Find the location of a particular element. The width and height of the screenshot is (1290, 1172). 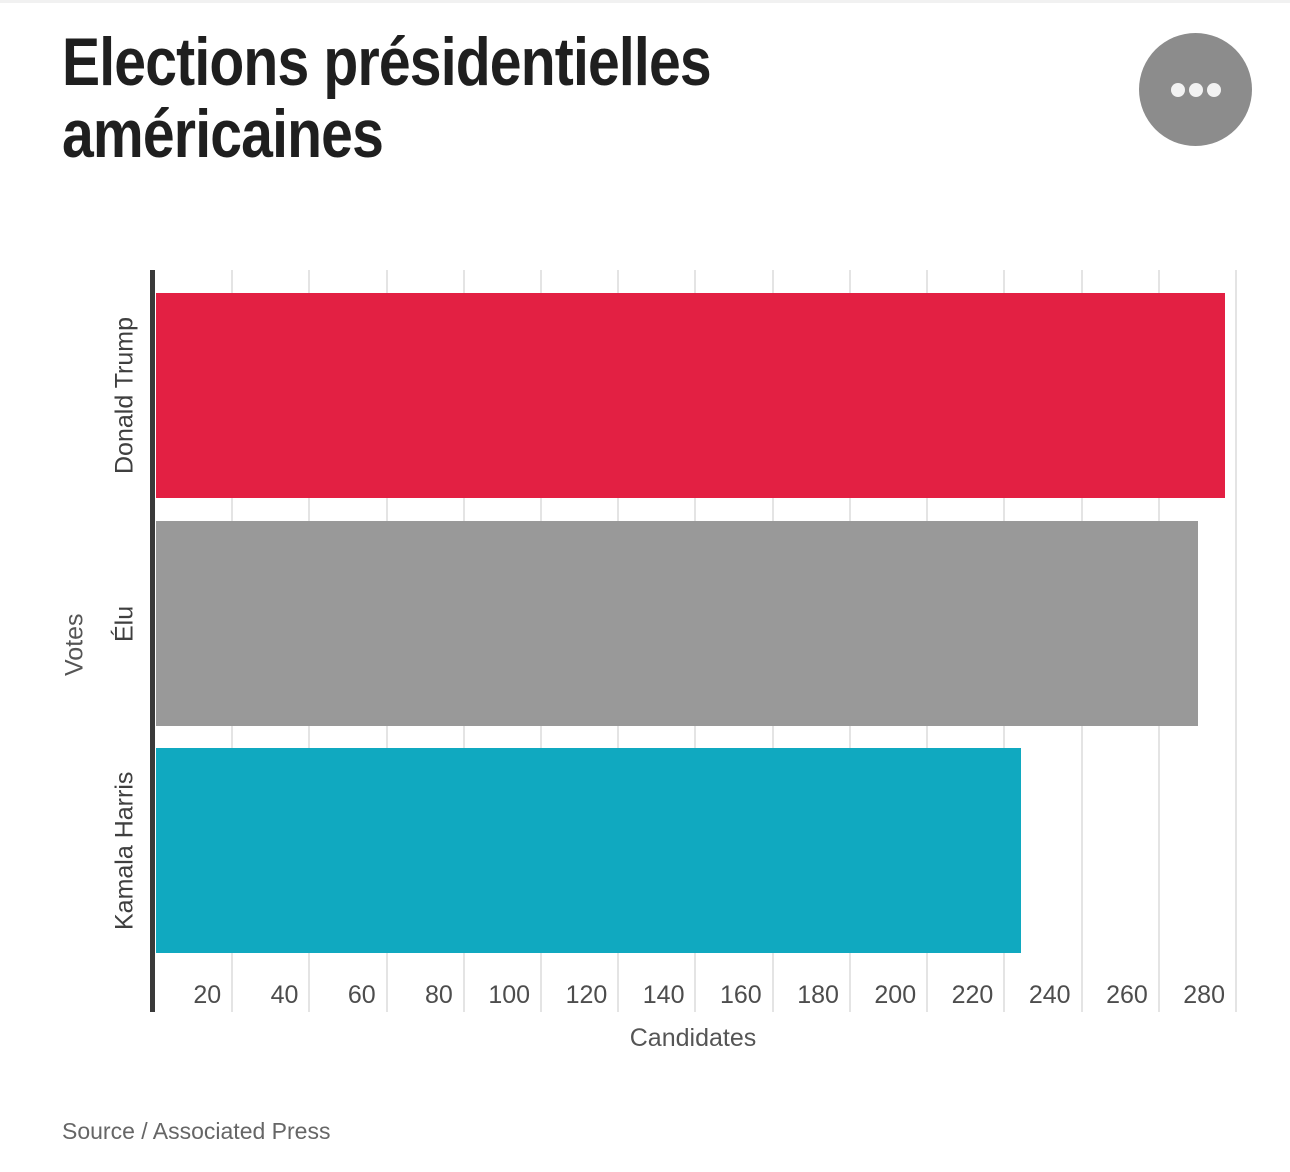

page-title: Elections présidentielles américaines is located at coordinates (473, 98).